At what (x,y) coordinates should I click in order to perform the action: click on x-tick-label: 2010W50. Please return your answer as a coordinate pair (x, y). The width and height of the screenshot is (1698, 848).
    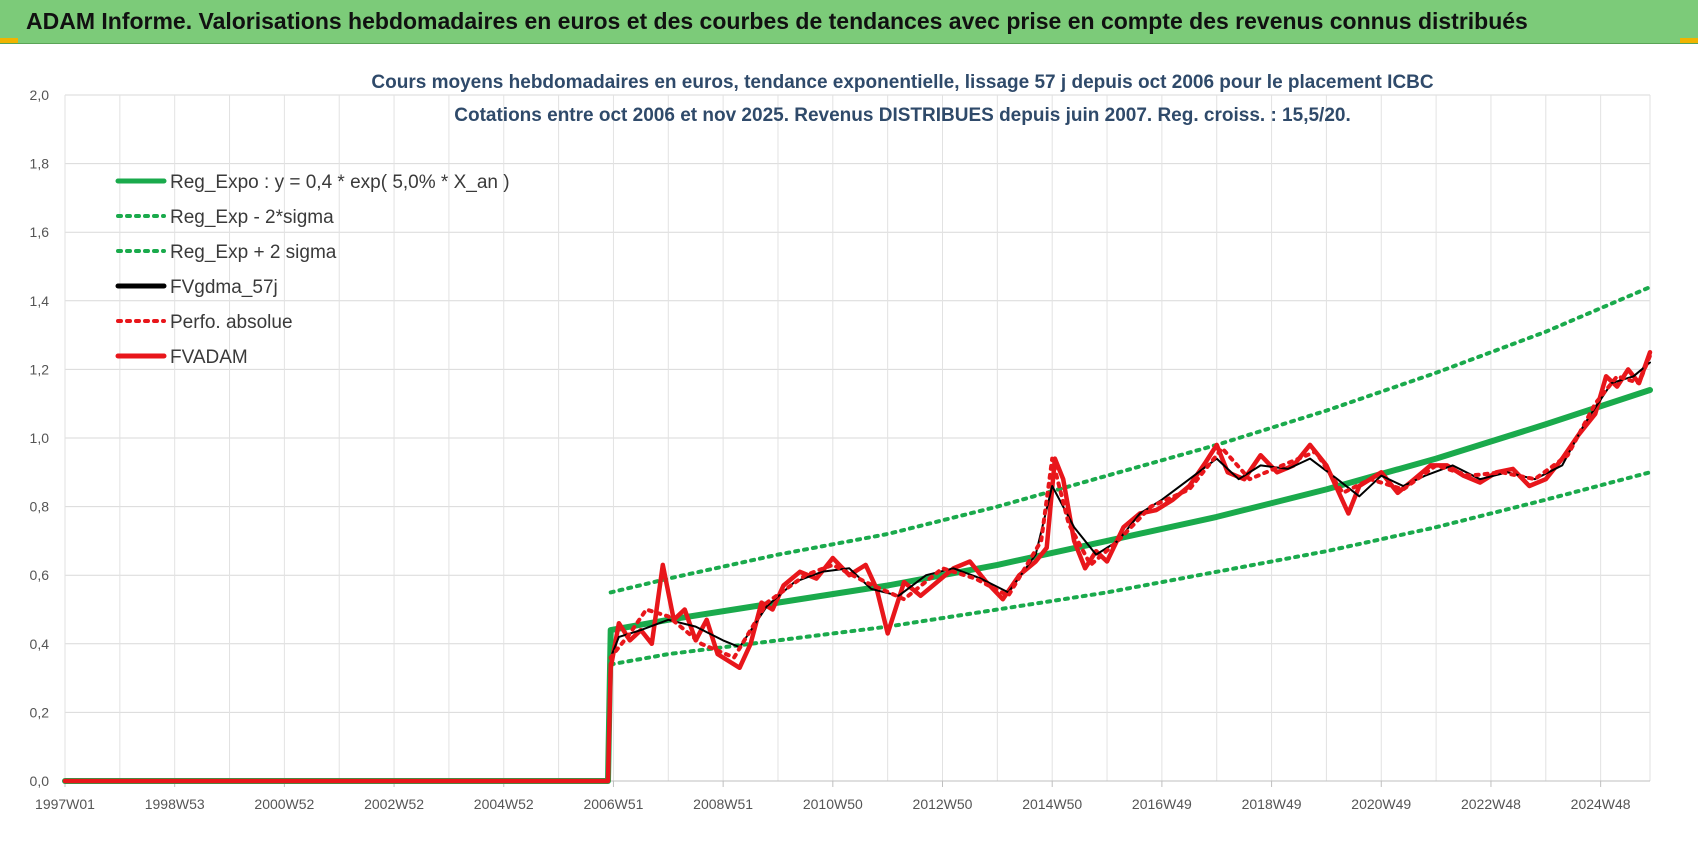
    Looking at the image, I should click on (833, 804).